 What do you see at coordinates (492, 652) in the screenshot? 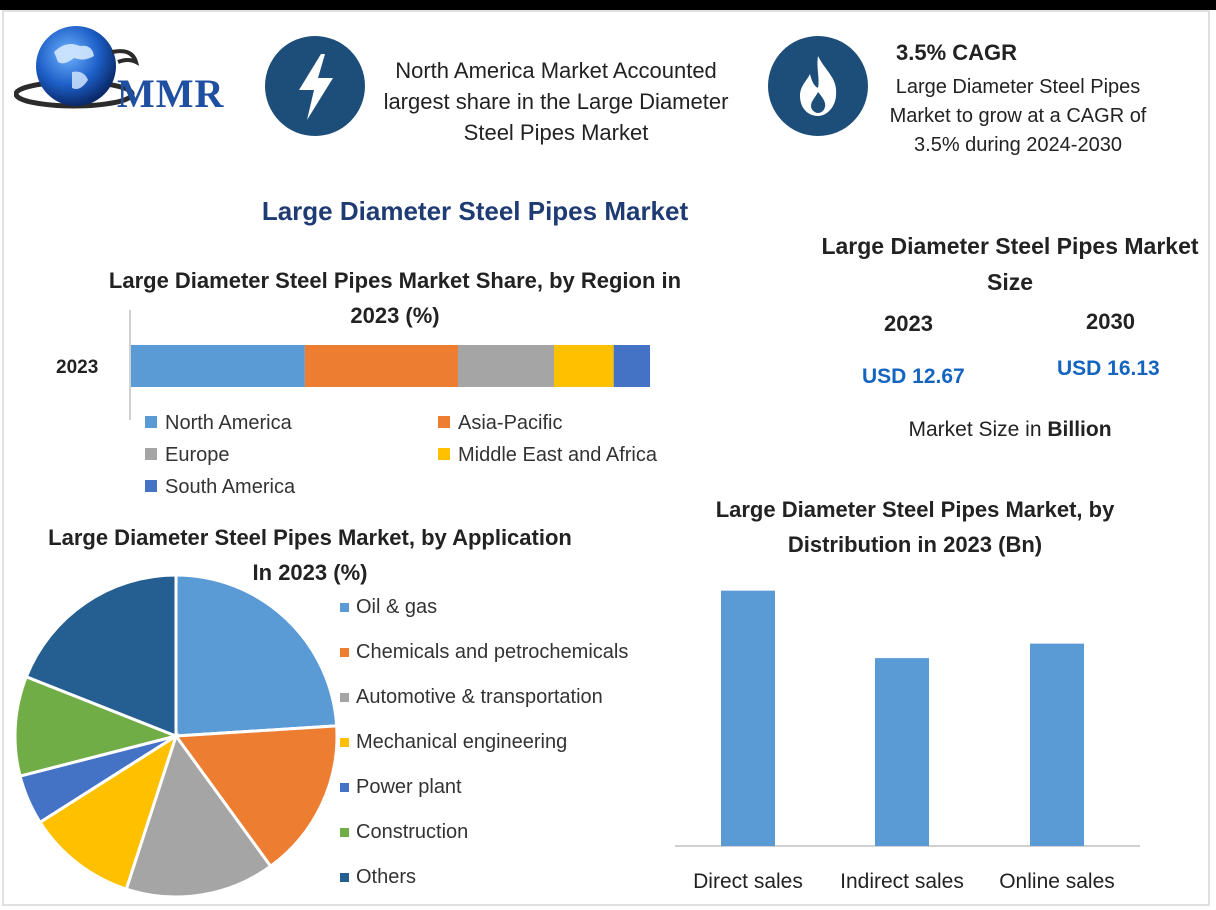
I see `legend-label: Chemicals and petrochemicals` at bounding box center [492, 652].